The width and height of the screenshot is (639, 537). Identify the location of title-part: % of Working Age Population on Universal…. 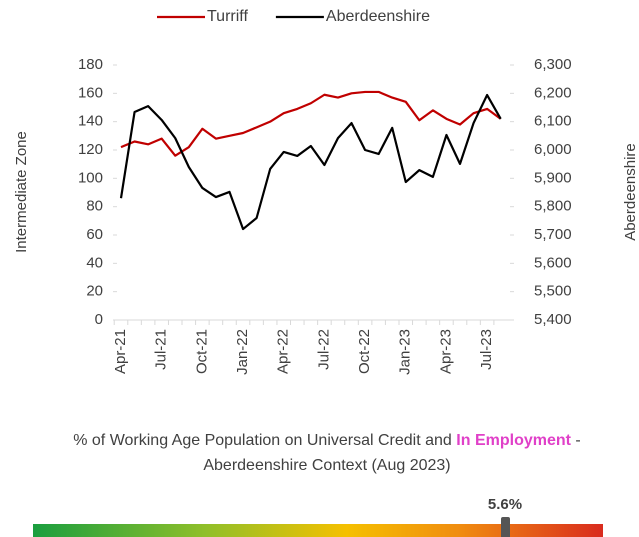
(262, 440).